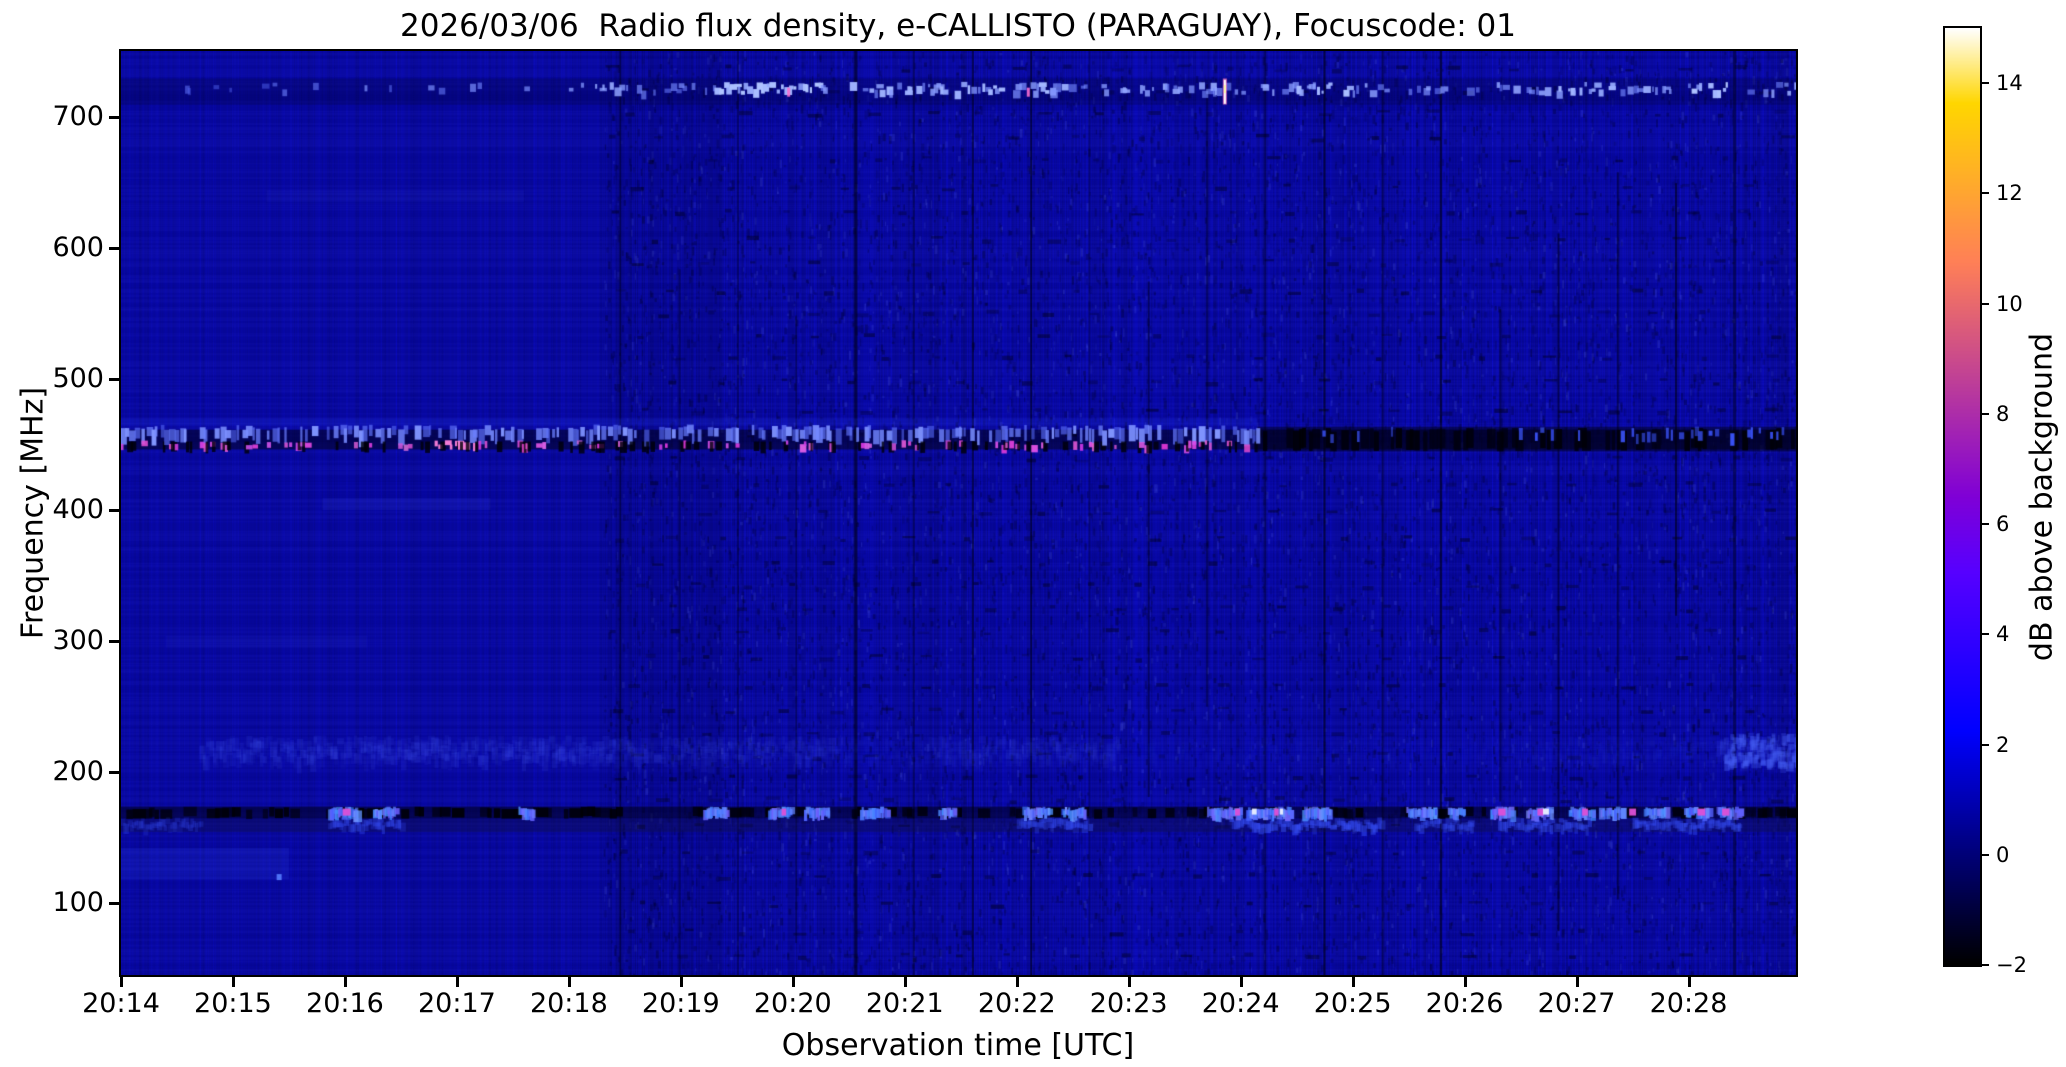 This screenshot has height=1067, width=2066. What do you see at coordinates (78, 640) in the screenshot?
I see `y-tick-label: 300` at bounding box center [78, 640].